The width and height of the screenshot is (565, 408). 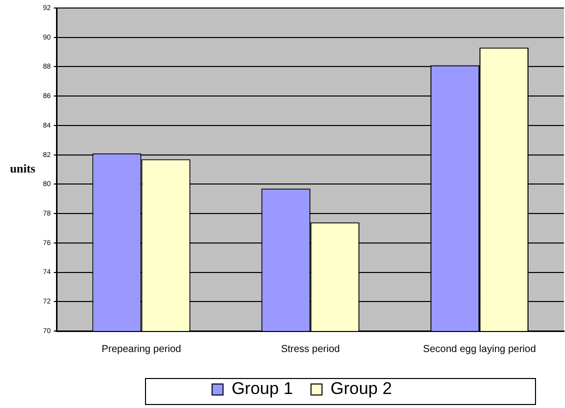 I want to click on x-tick-label: Second egg laying period, so click(x=479, y=349).